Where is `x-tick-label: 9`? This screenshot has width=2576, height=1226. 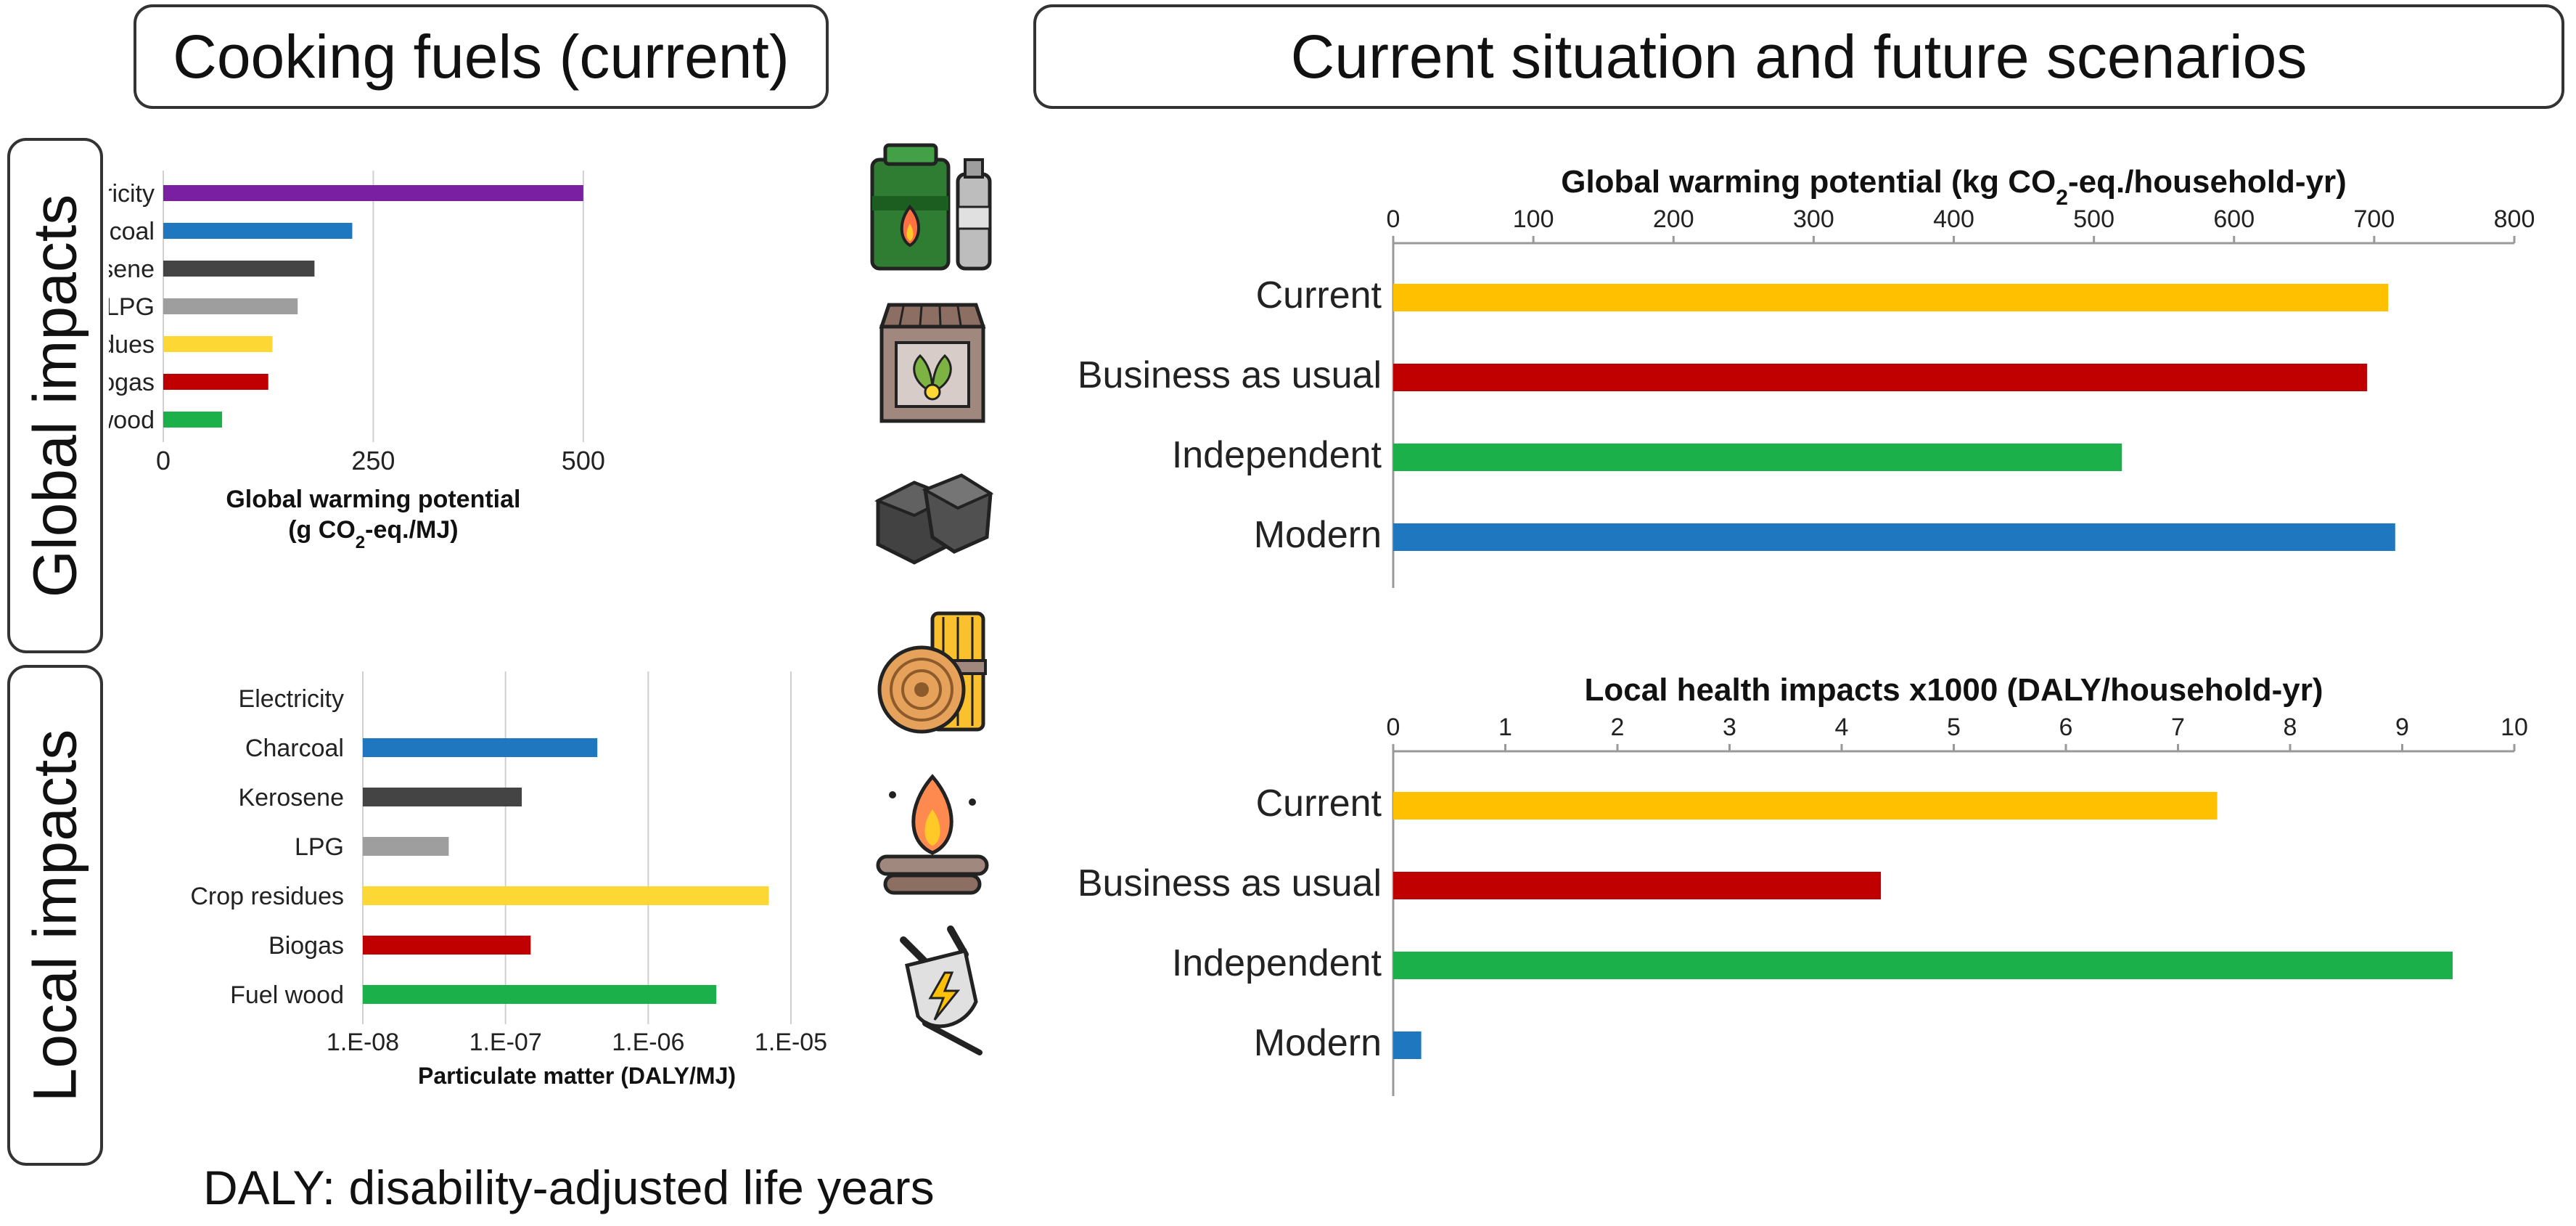 x-tick-label: 9 is located at coordinates (2402, 727).